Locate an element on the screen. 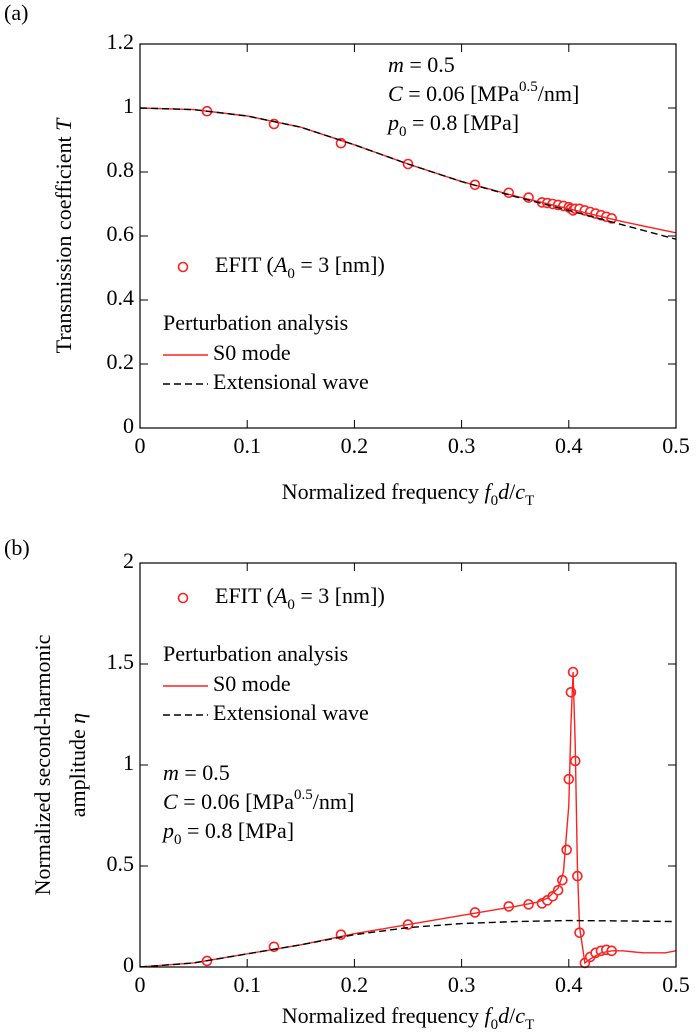 This screenshot has height=1033, width=700. y-axis-label: Normalized second-harmonic is located at coordinates (42, 764).